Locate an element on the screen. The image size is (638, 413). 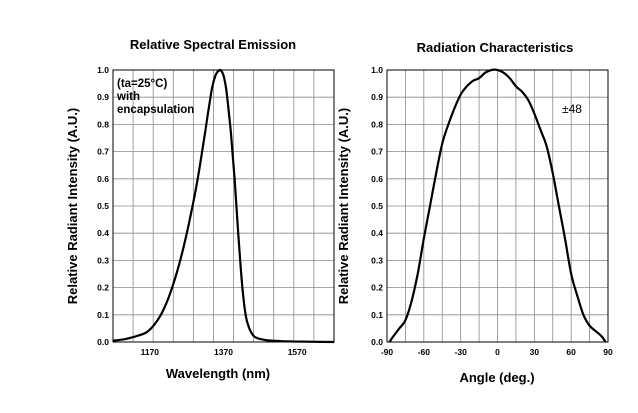
x-tick-label: 90 is located at coordinates (608, 352).